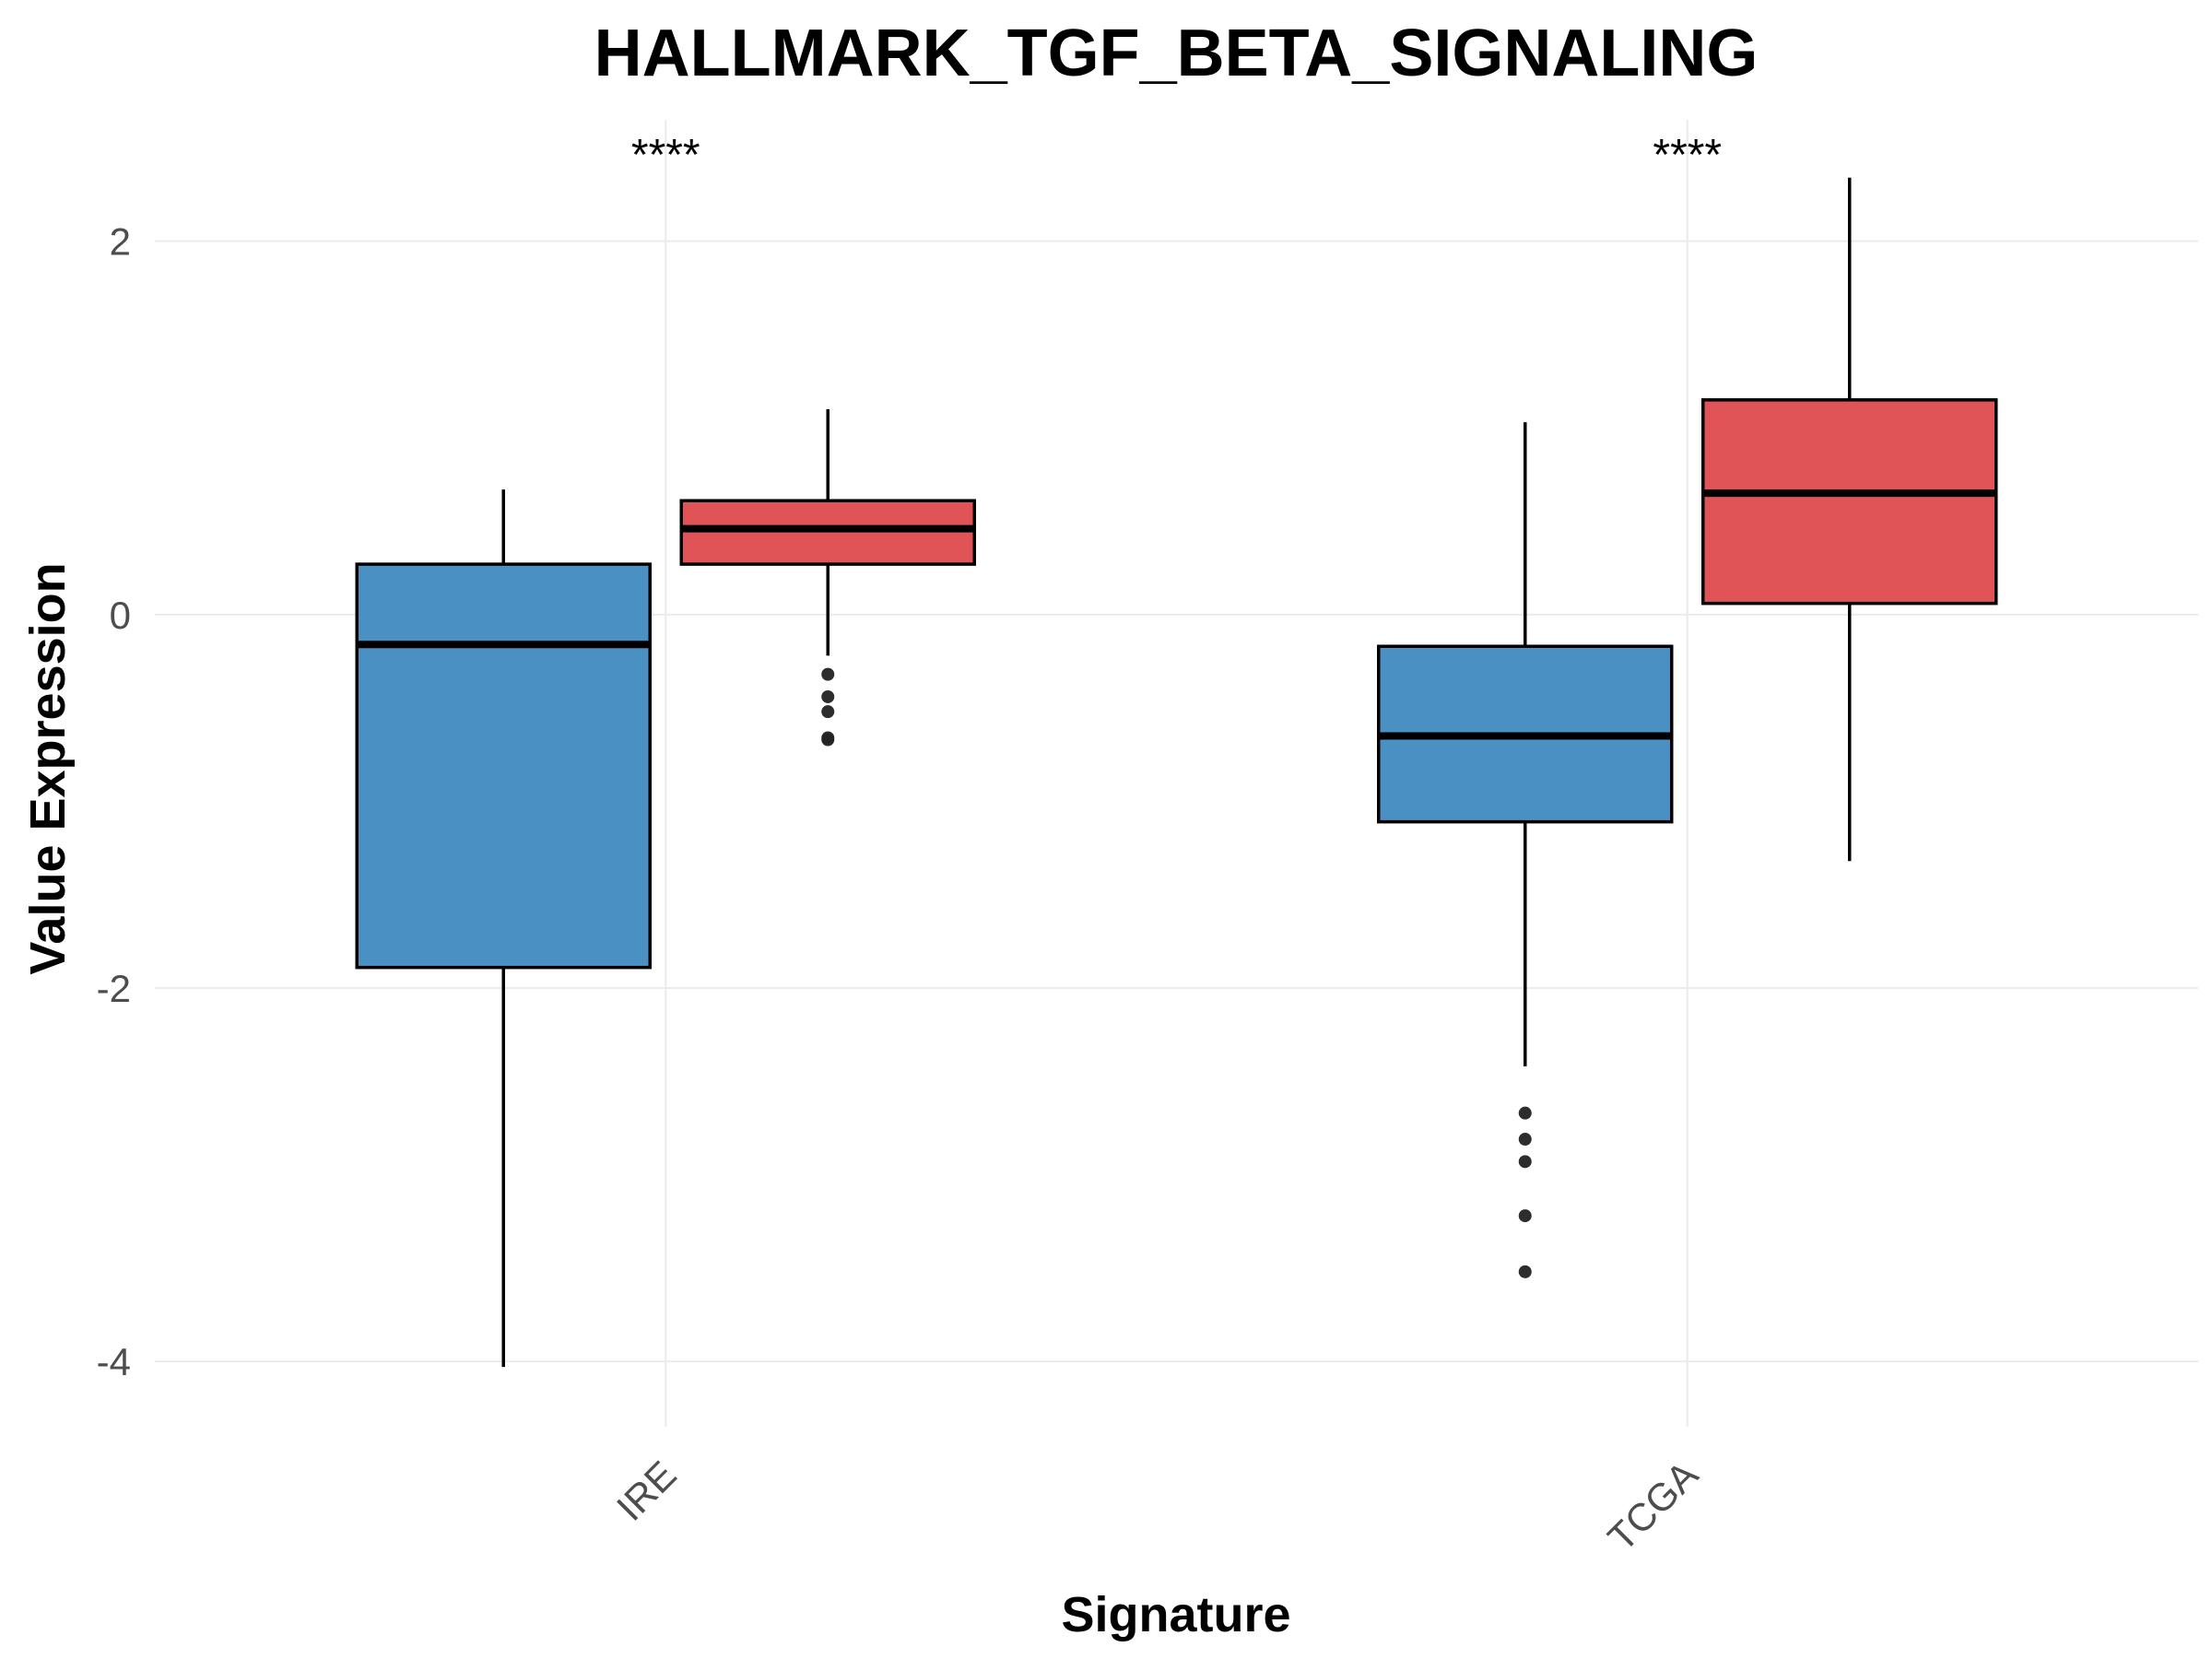  Describe the element at coordinates (1175, 1614) in the screenshot. I see `x-axis-title: Signature` at that location.